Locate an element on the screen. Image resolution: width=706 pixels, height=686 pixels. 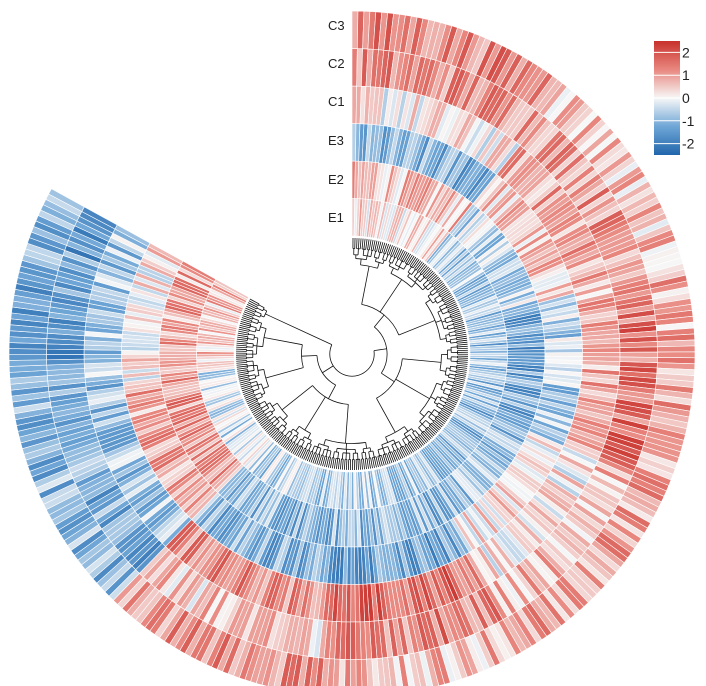
legend-tick-label: -2 is located at coordinates (688, 144).